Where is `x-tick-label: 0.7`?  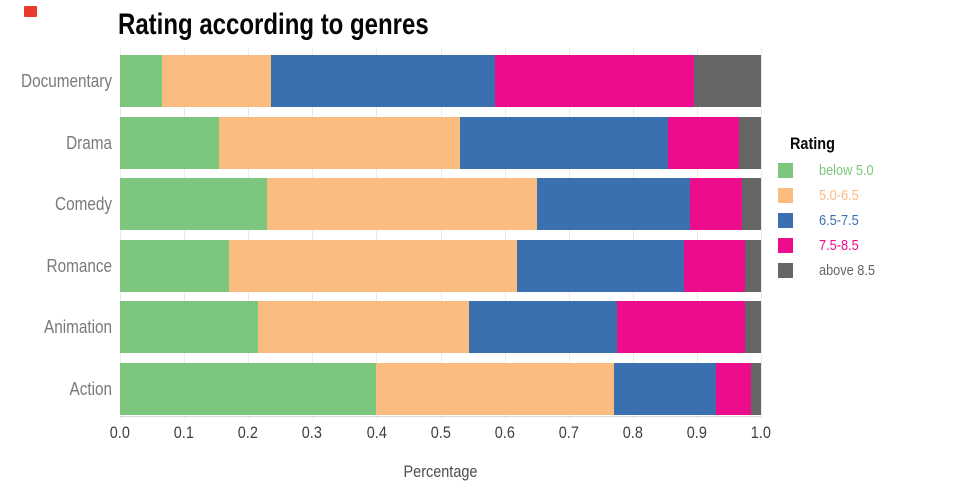 x-tick-label: 0.7 is located at coordinates (569, 433).